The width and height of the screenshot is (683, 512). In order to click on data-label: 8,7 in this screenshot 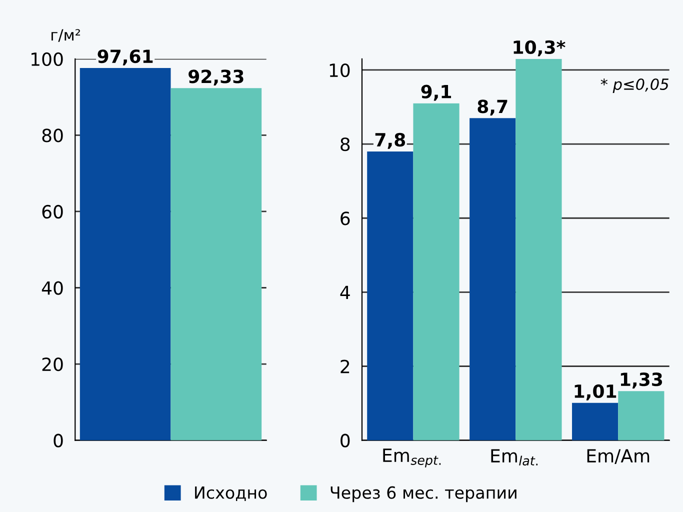, I will do `click(493, 108)`.